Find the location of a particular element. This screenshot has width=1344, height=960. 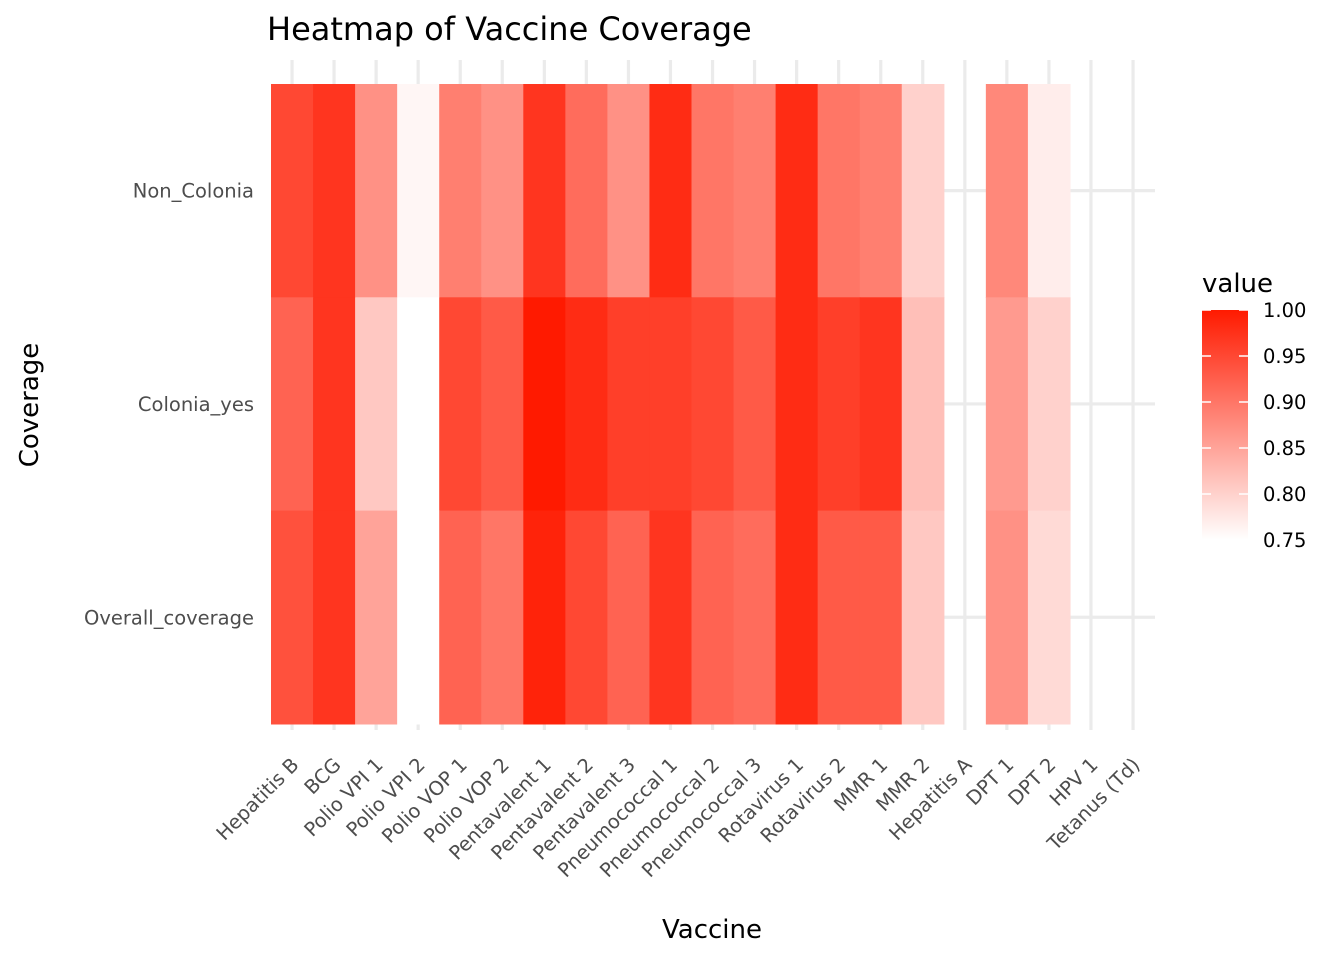

y-axis-title: Coverage is located at coordinates (30, 405).